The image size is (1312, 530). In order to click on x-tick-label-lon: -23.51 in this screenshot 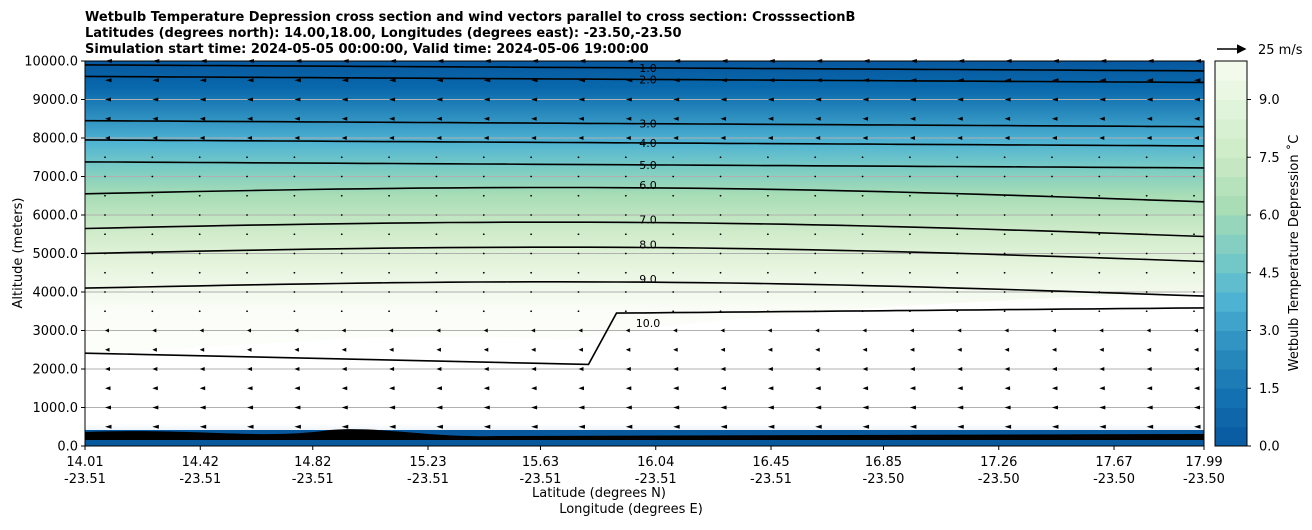, I will do `click(656, 479)`.